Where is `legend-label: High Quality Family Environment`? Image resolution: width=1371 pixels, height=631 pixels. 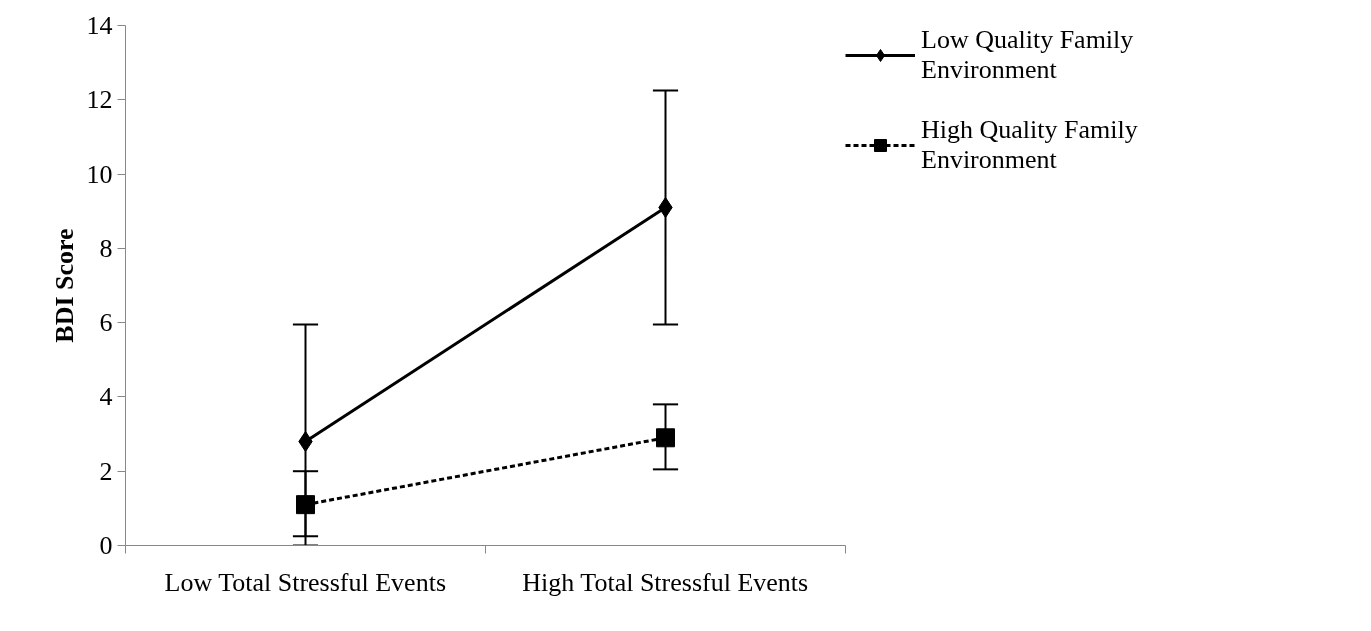
legend-label: High Quality Family Environment is located at coordinates (1029, 145).